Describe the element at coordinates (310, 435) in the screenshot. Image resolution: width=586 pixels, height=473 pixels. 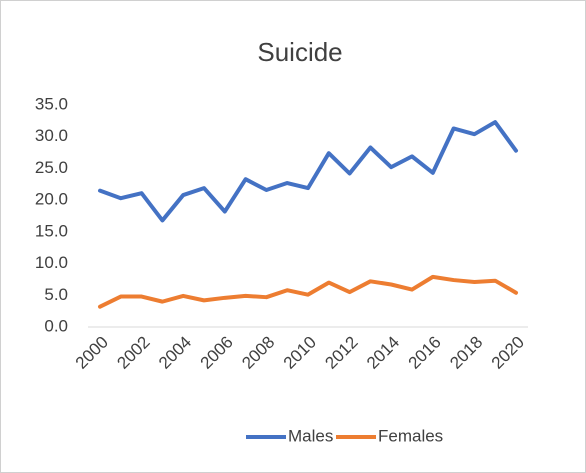
I see `legend-label: Males` at that location.